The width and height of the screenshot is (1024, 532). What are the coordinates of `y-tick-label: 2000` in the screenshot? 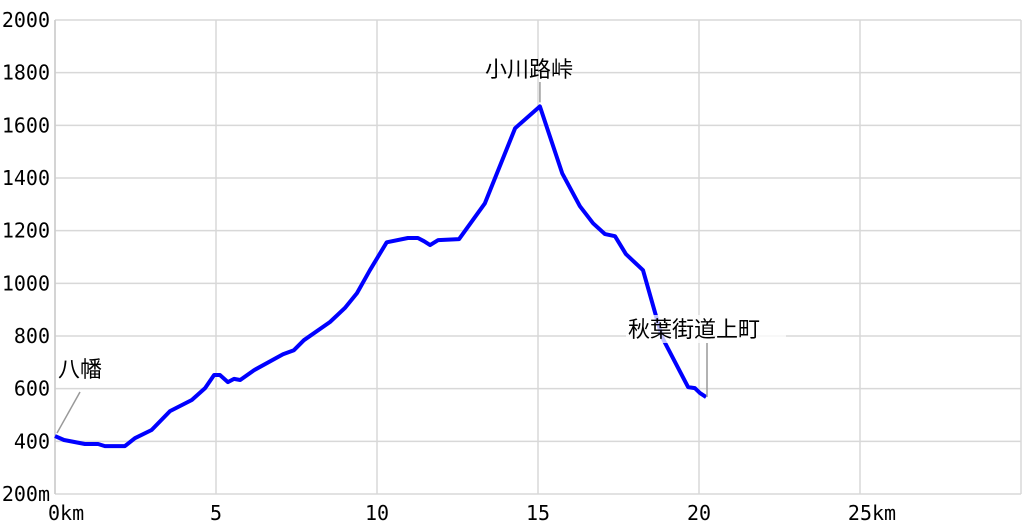 It's located at (26, 20).